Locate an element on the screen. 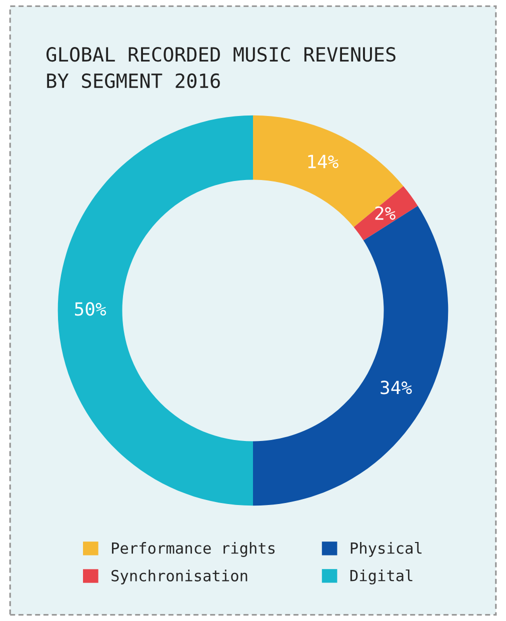  data-label: 14% is located at coordinates (323, 161).